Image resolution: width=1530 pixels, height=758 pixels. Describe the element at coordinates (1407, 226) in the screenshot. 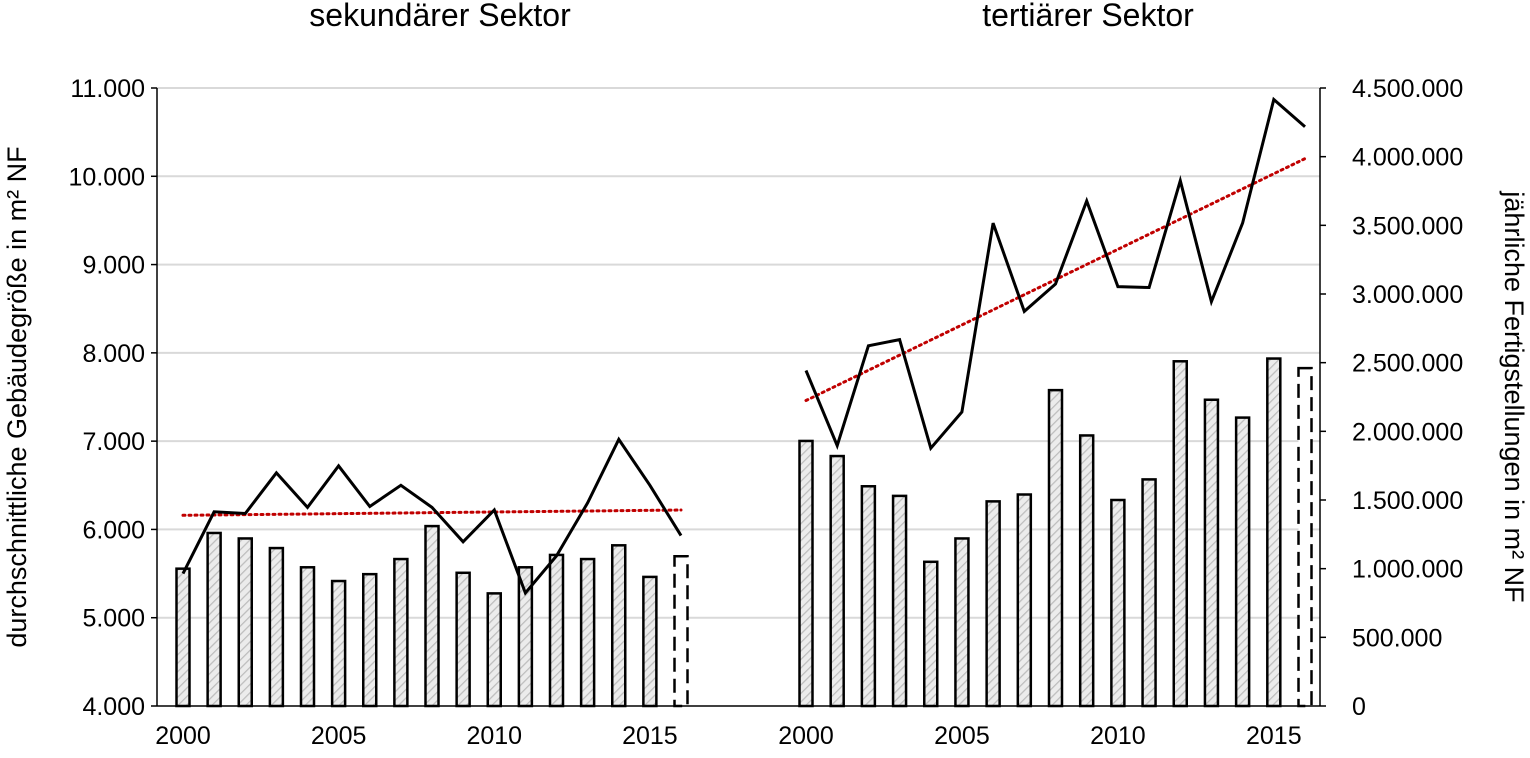

I see `y-right-tick-label: 3.500.000` at that location.